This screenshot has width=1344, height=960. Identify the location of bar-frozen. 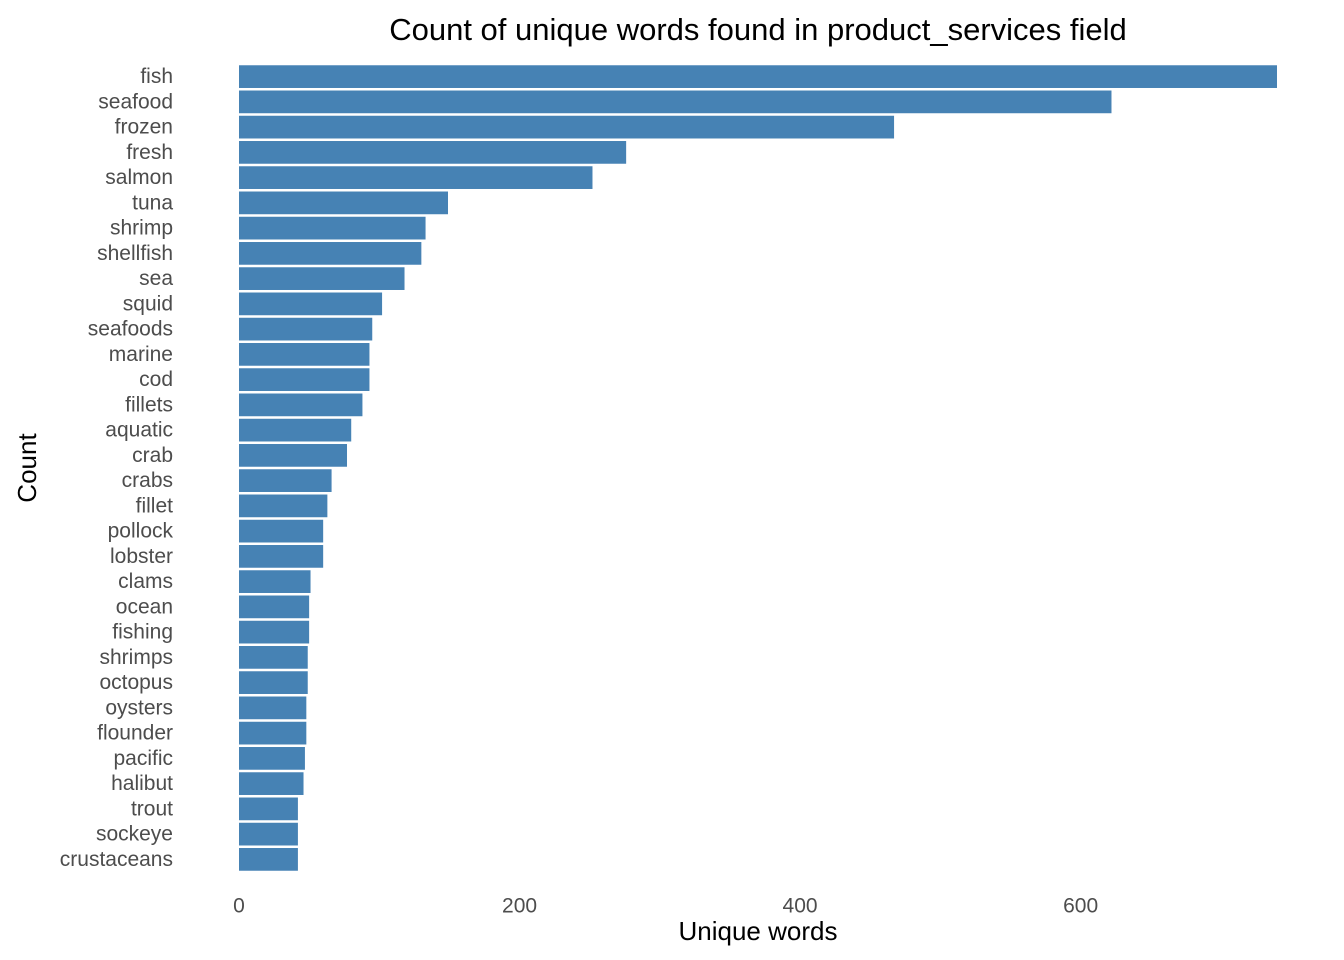
(567, 127).